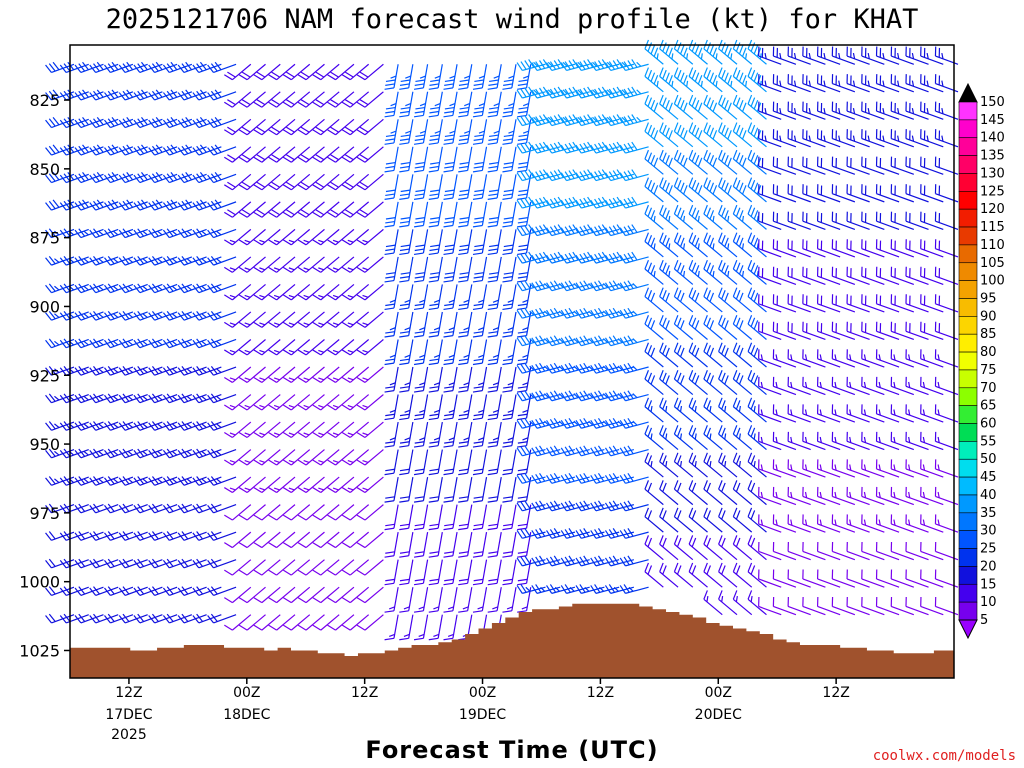 Image resolution: width=1024 pixels, height=768 pixels. I want to click on x-tick-time: 12Z, so click(835, 693).